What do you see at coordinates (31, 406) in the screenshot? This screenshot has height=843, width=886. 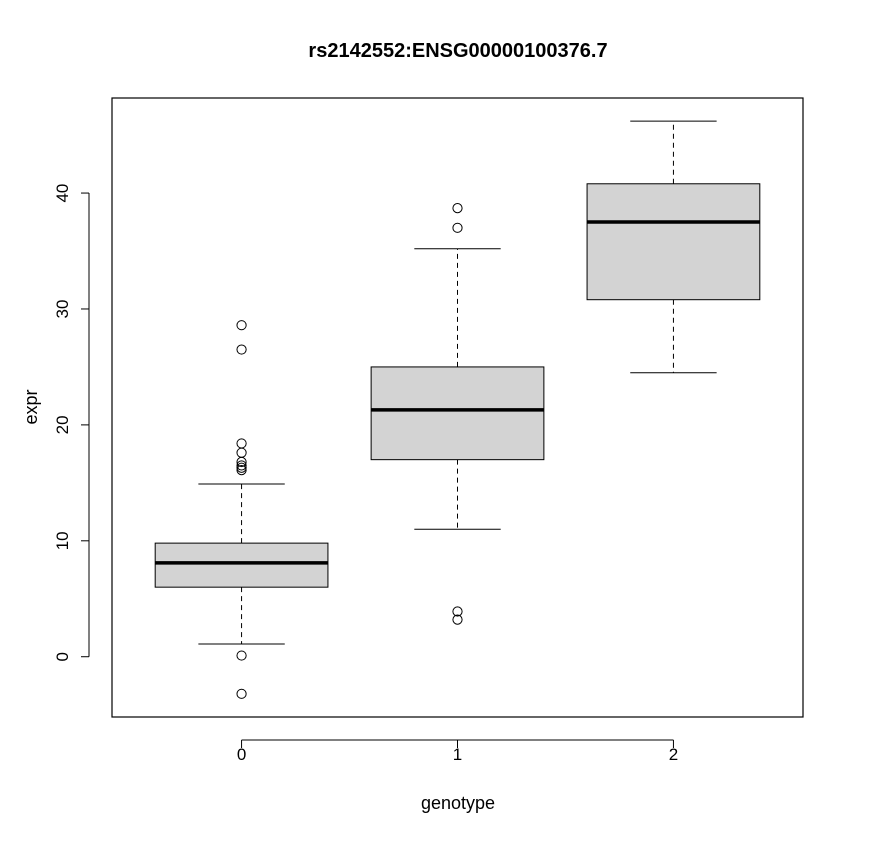 I see `y-axis-label: expr` at bounding box center [31, 406].